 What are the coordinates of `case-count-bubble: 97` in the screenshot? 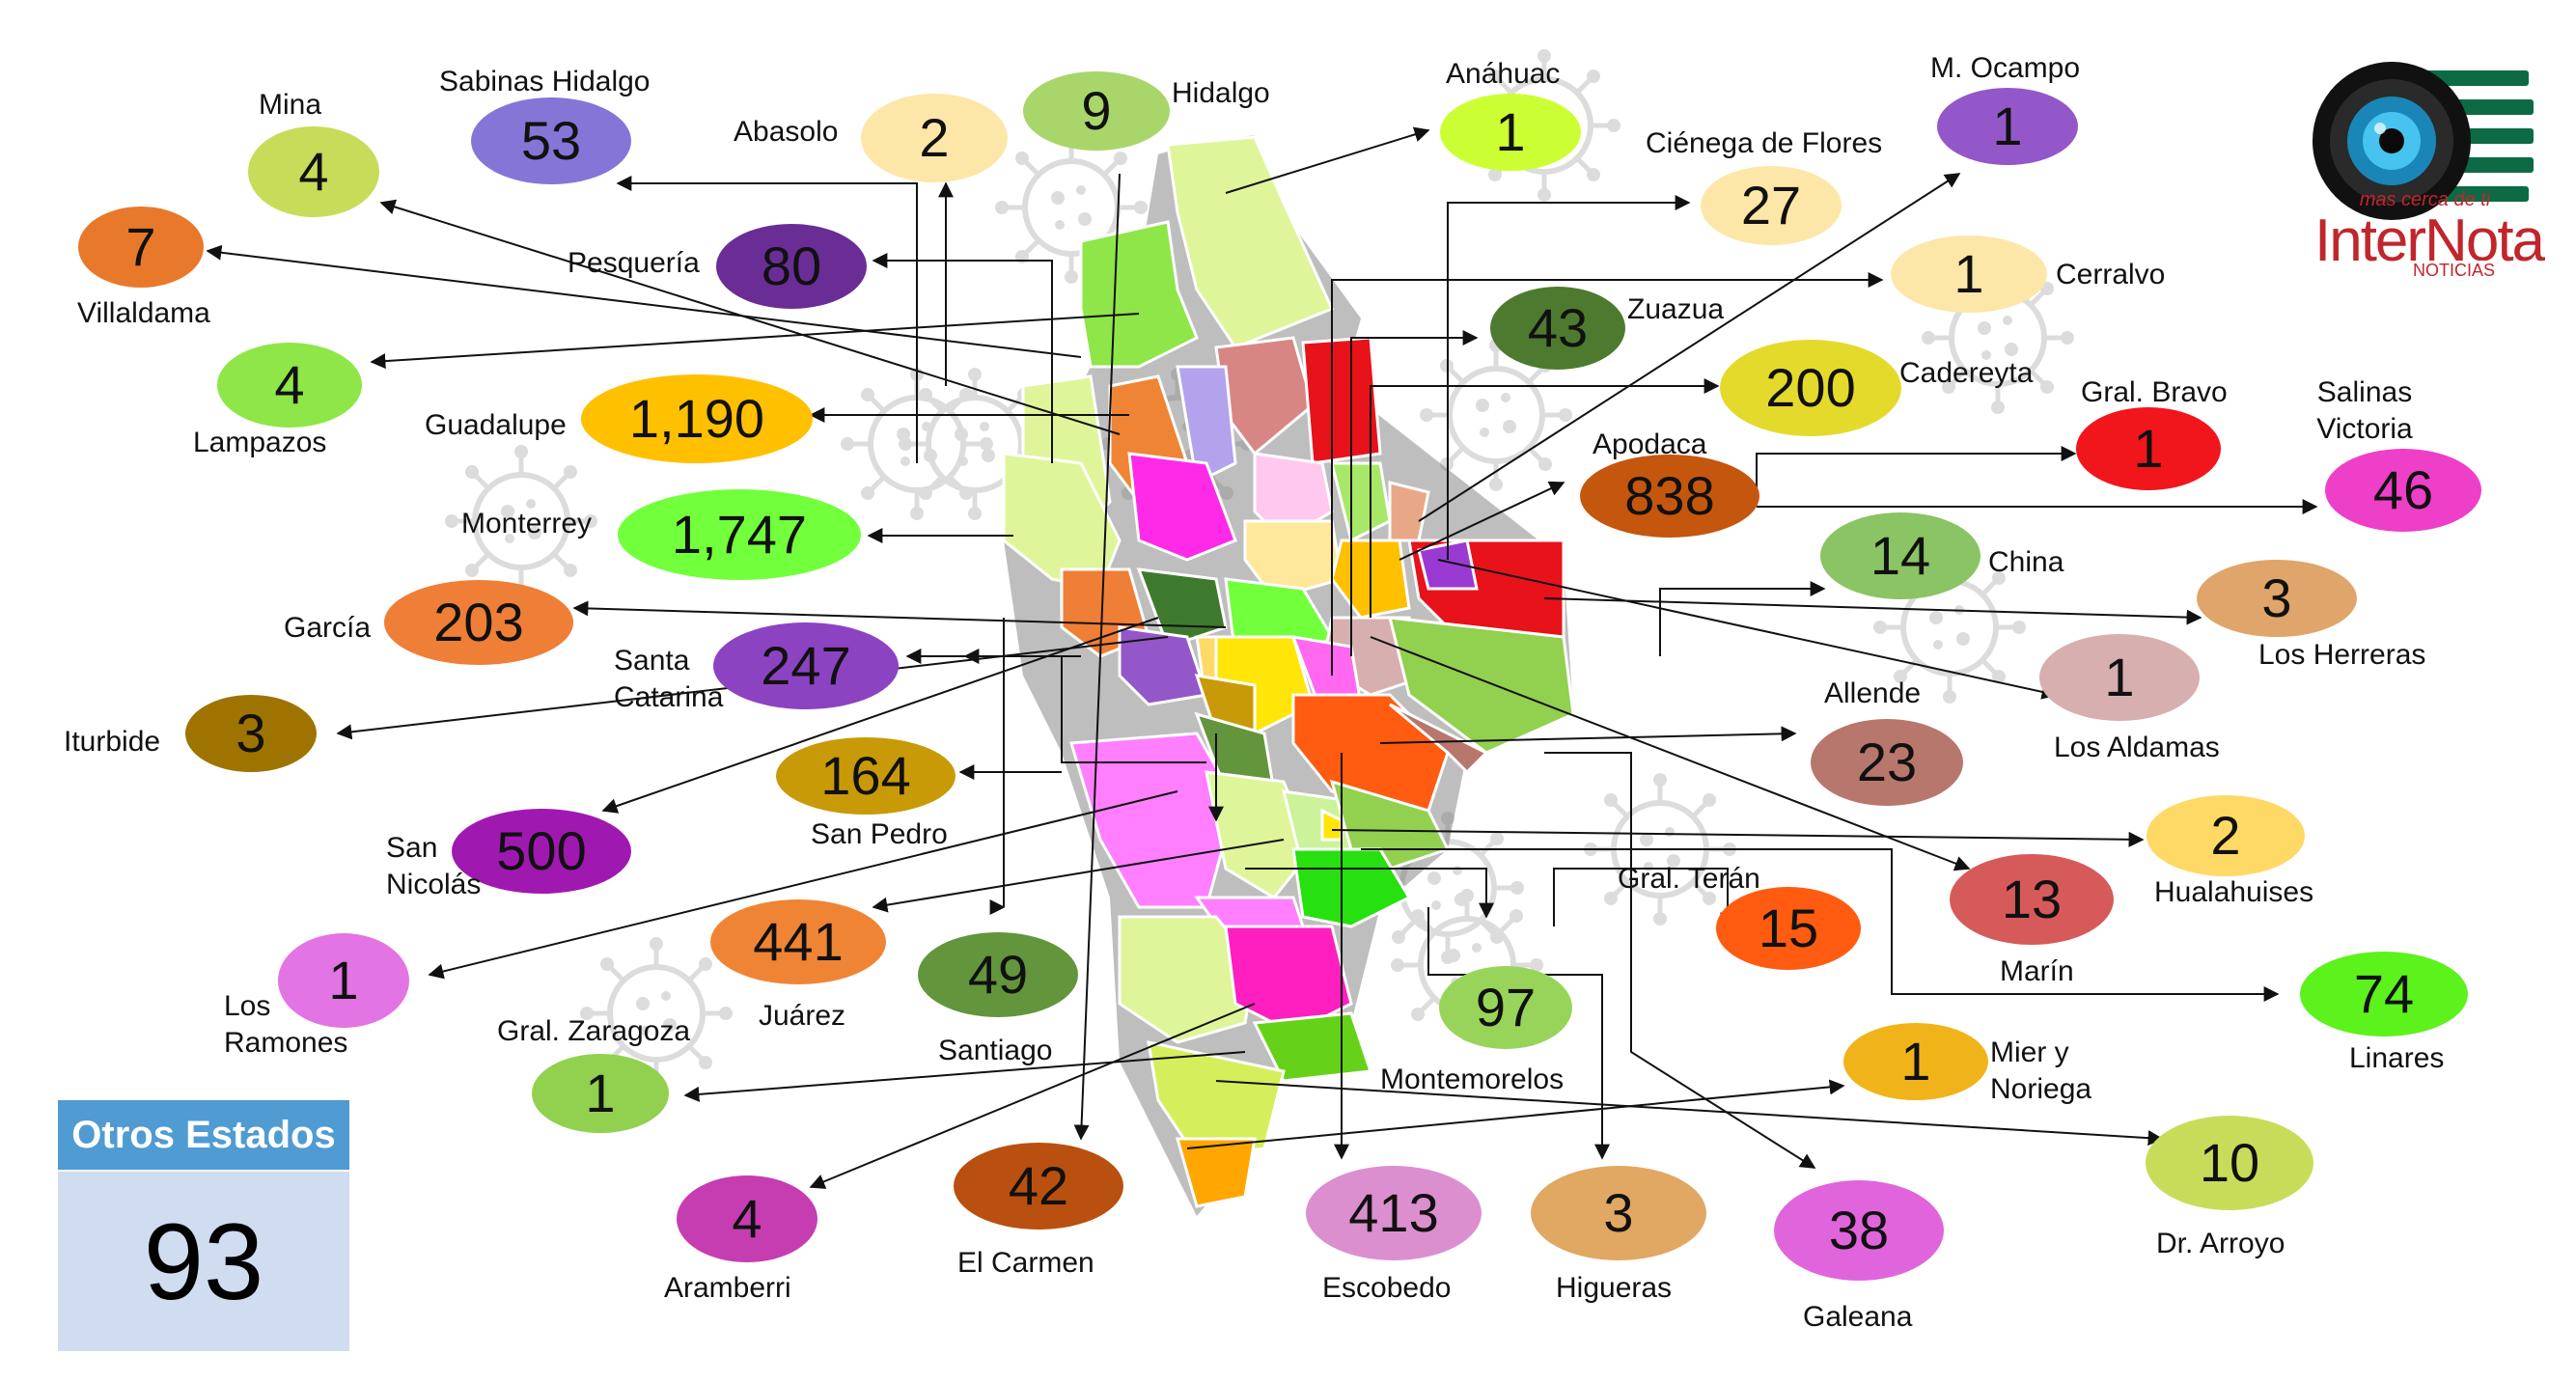 It's located at (1505, 1007).